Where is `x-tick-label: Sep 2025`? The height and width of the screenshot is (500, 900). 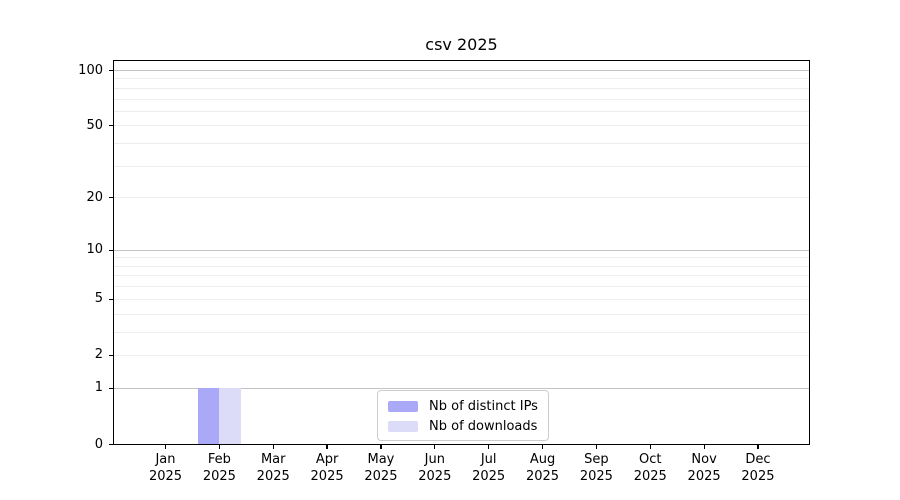
x-tick-label: Sep 2025 is located at coordinates (596, 468).